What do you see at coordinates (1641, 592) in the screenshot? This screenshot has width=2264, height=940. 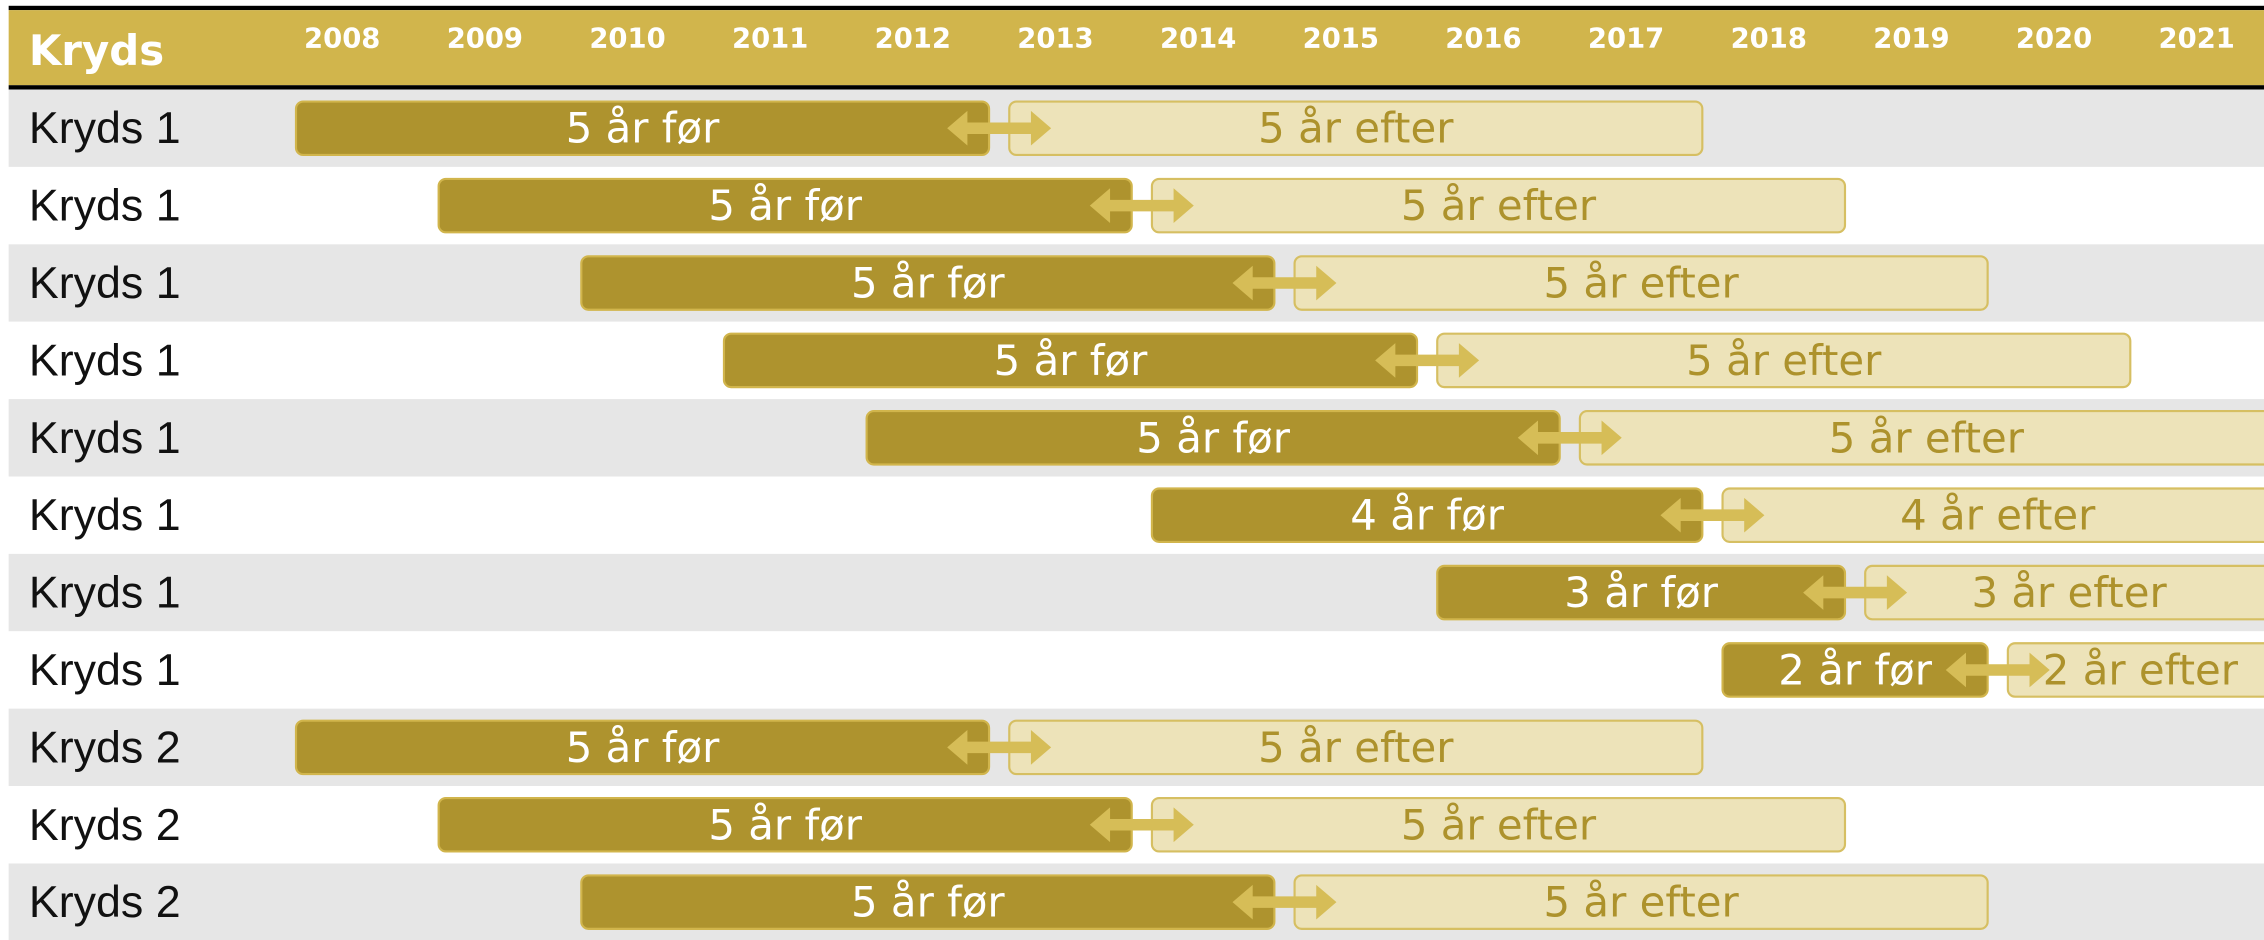 I see `before-text: 3 år før` at bounding box center [1641, 592].